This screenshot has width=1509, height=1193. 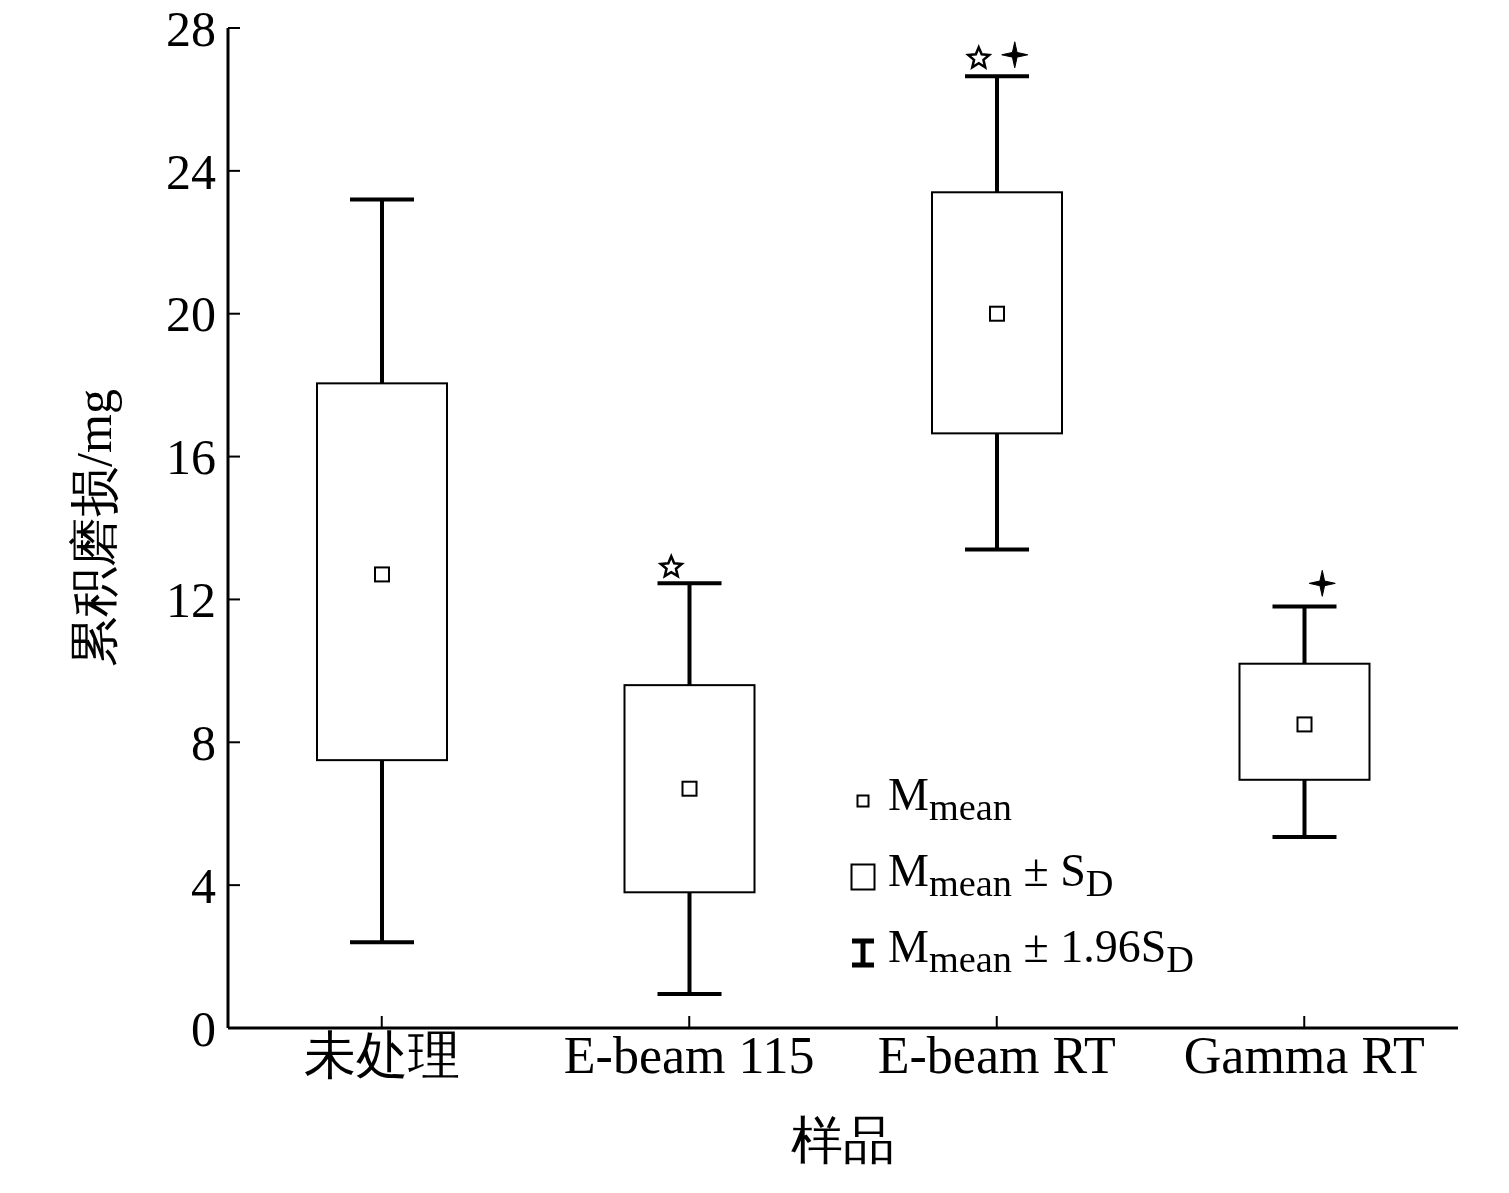 I want to click on y-tick-label: 24, so click(x=191, y=171).